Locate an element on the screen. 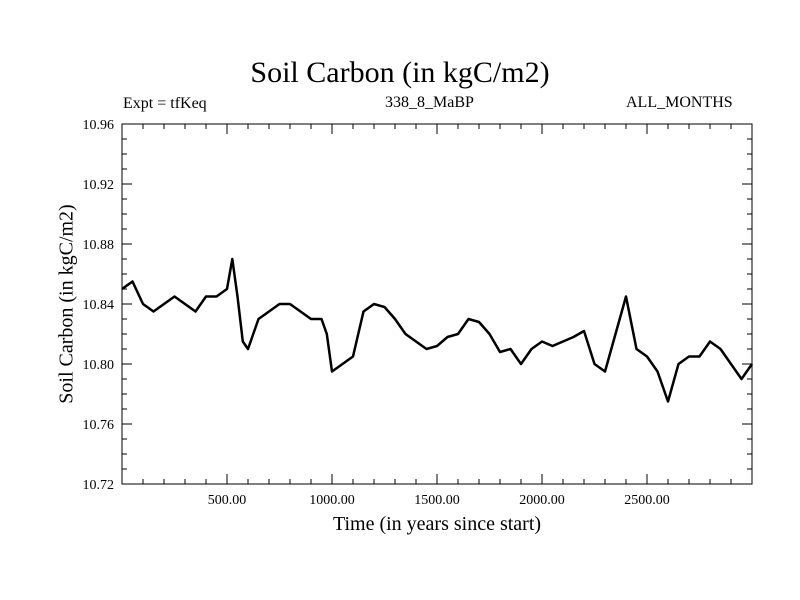  experiment-label: Expt = tfKeq is located at coordinates (165, 103).